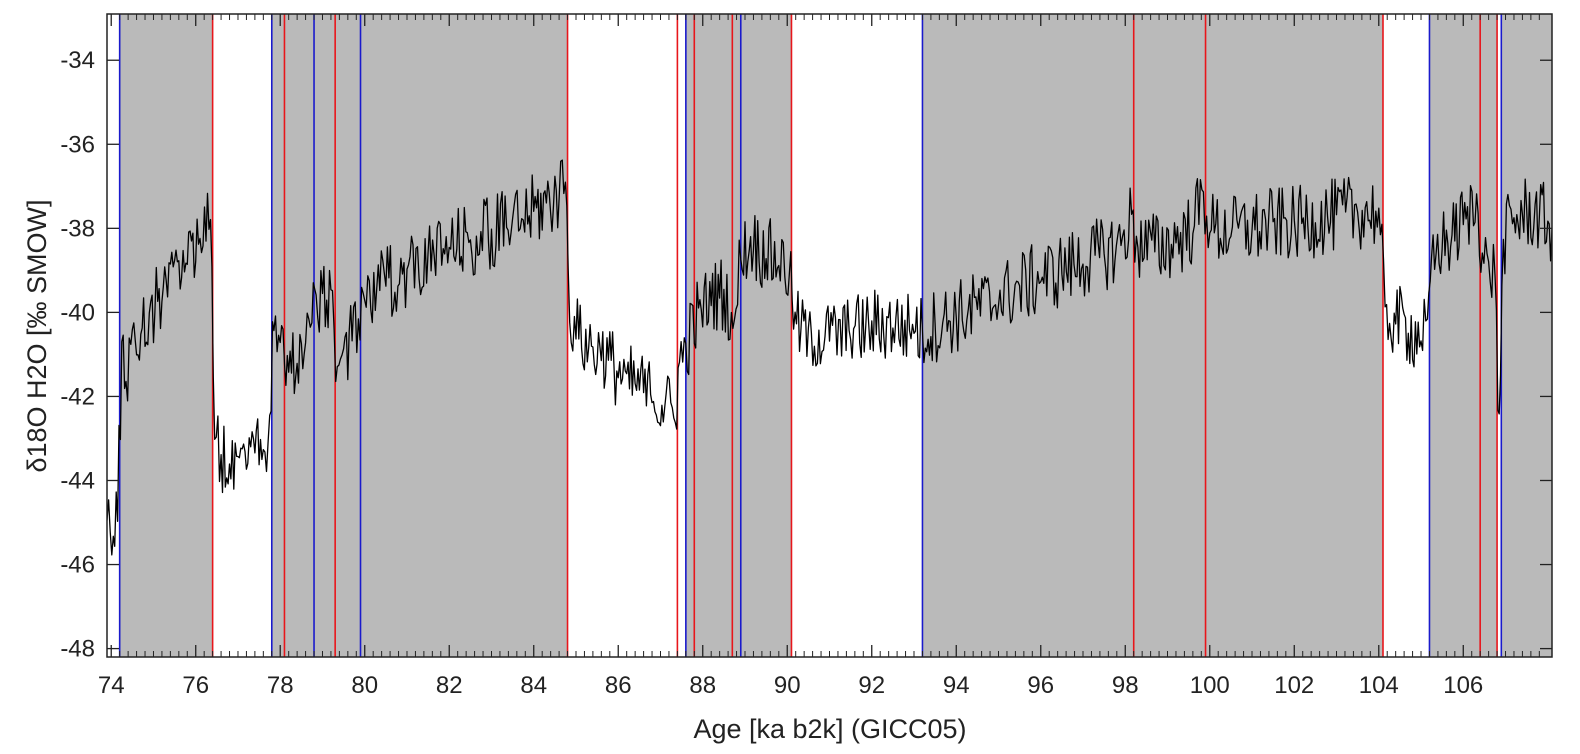 Image resolution: width=1580 pixels, height=754 pixels. What do you see at coordinates (37, 335) in the screenshot?
I see `y-axis-label: δ18O H2O [‰ SMOW]` at bounding box center [37, 335].